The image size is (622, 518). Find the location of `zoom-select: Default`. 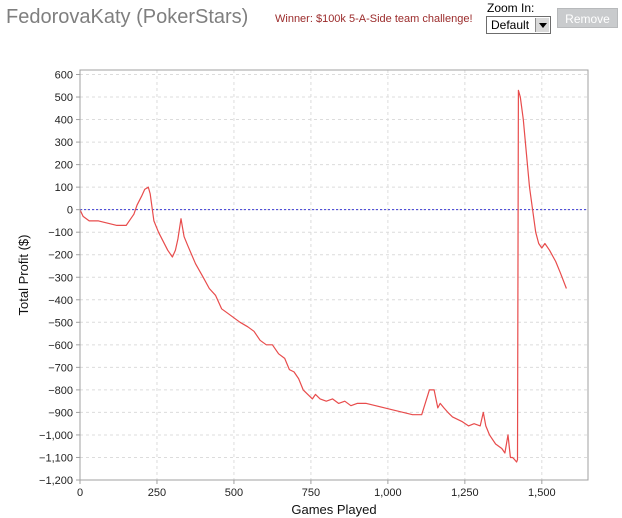

zoom-select: Default is located at coordinates (518, 25).